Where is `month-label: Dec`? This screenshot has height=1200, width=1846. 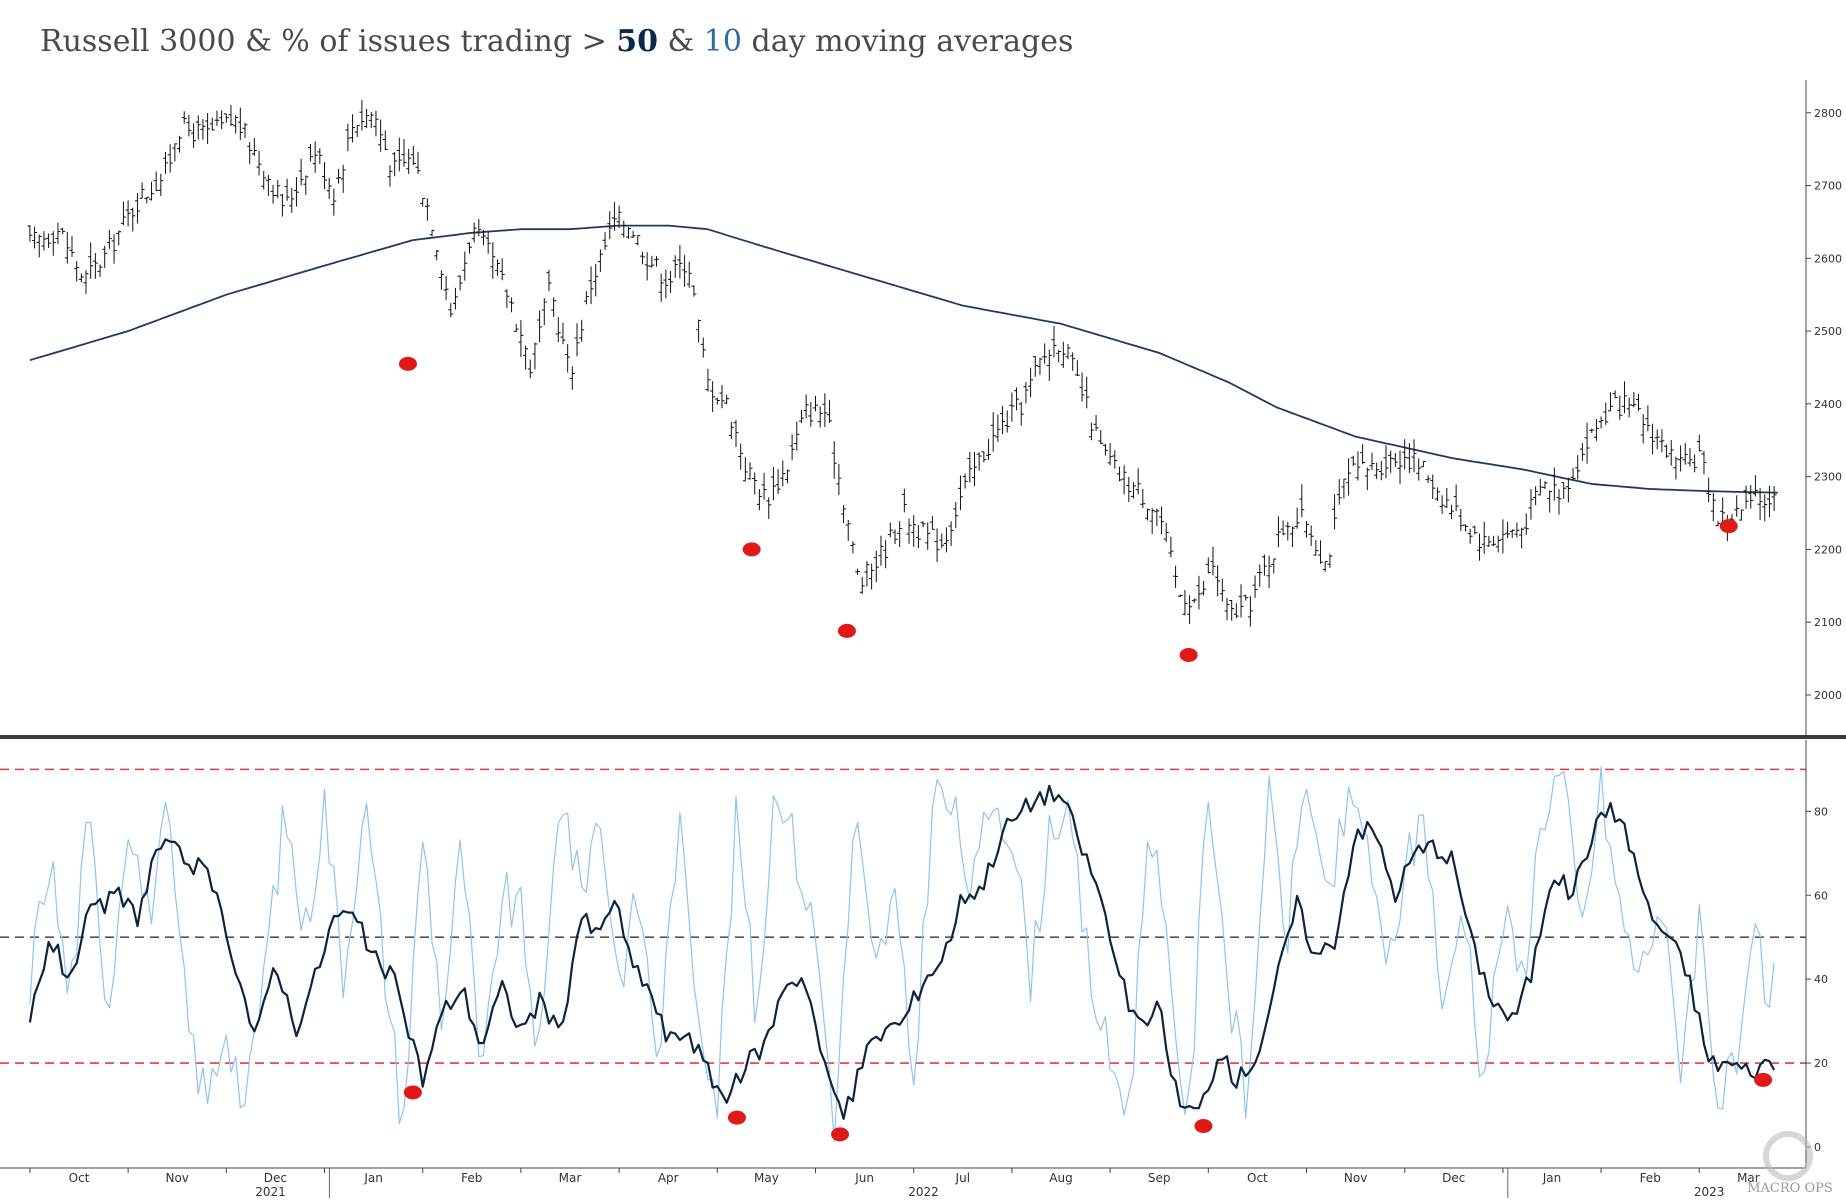 month-label: Dec is located at coordinates (1453, 1178).